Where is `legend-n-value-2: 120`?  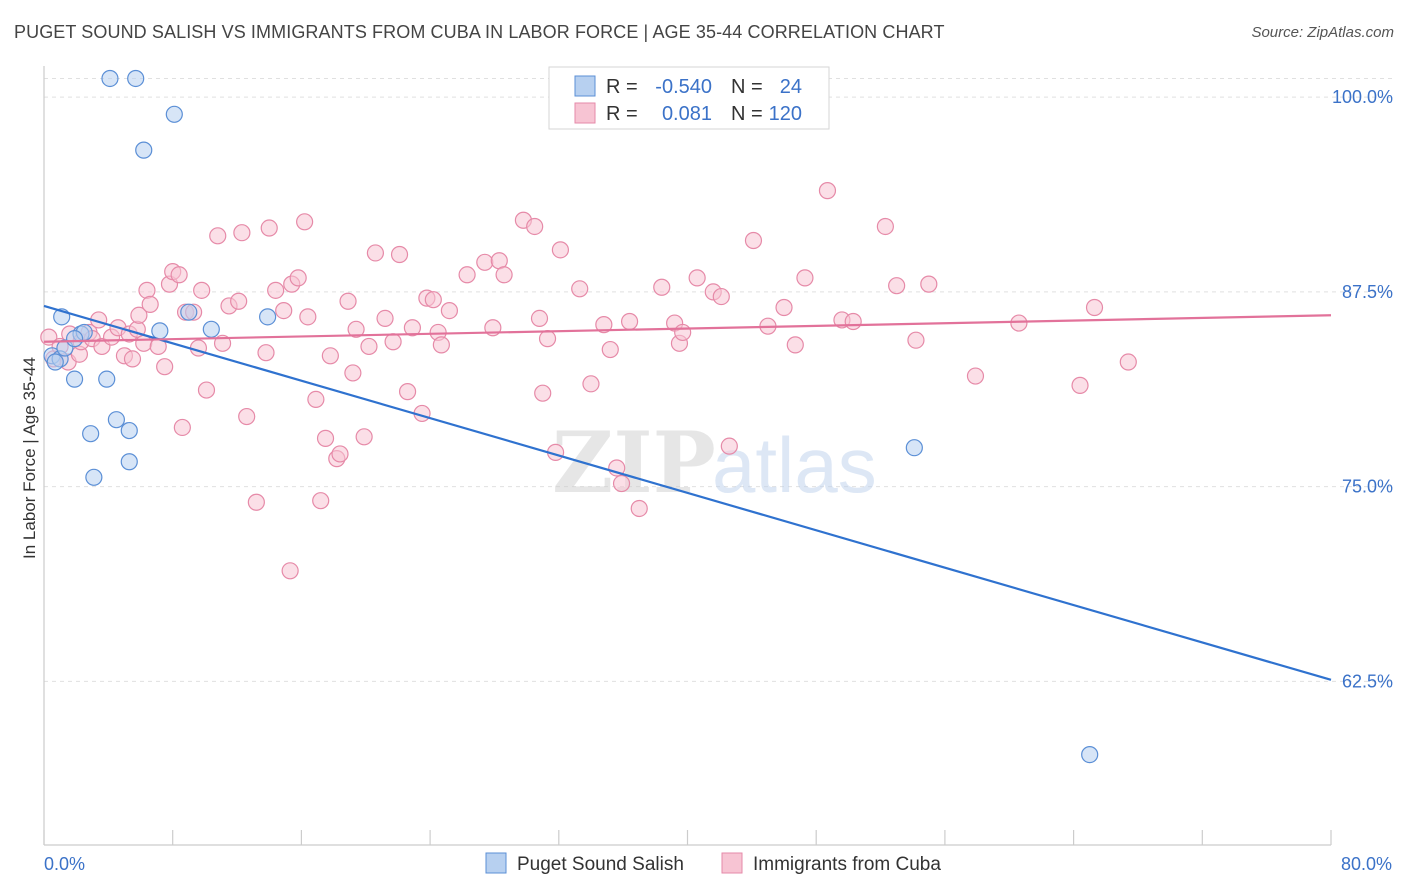 legend-n-value-2: 120 is located at coordinates (785, 114).